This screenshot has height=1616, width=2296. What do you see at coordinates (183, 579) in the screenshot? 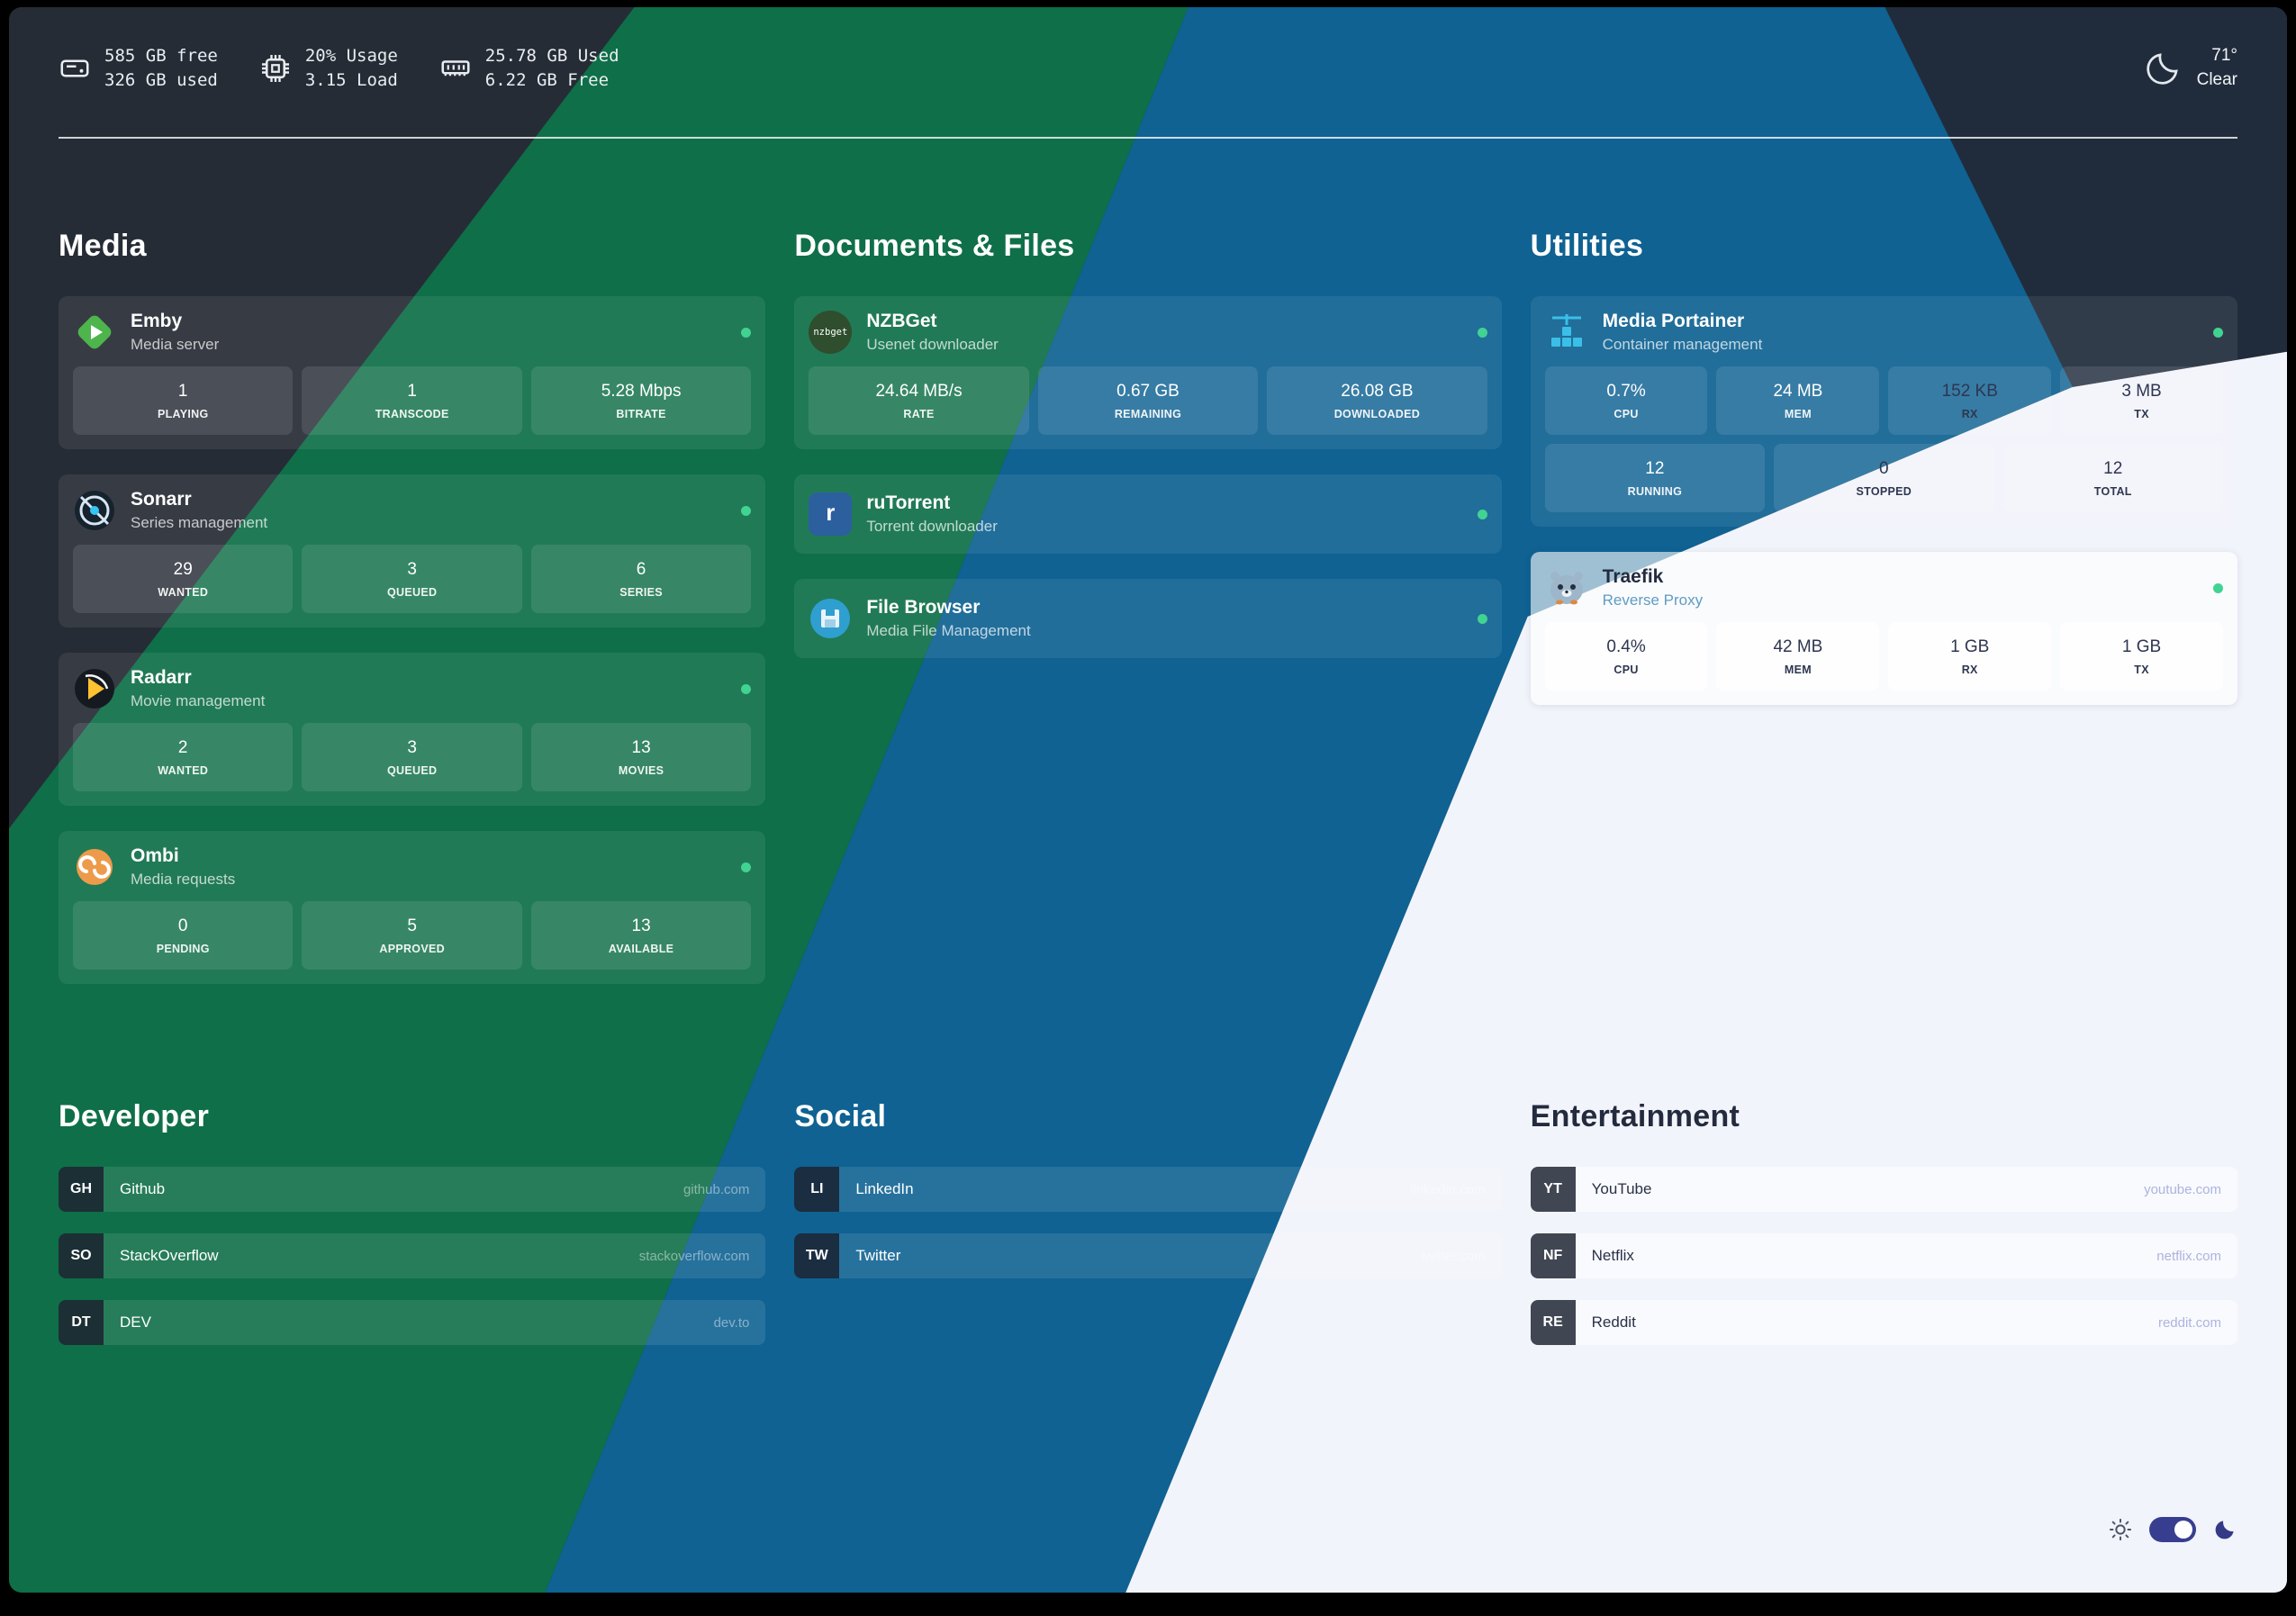
I see `stat-wanted: 29 WANTED` at bounding box center [183, 579].